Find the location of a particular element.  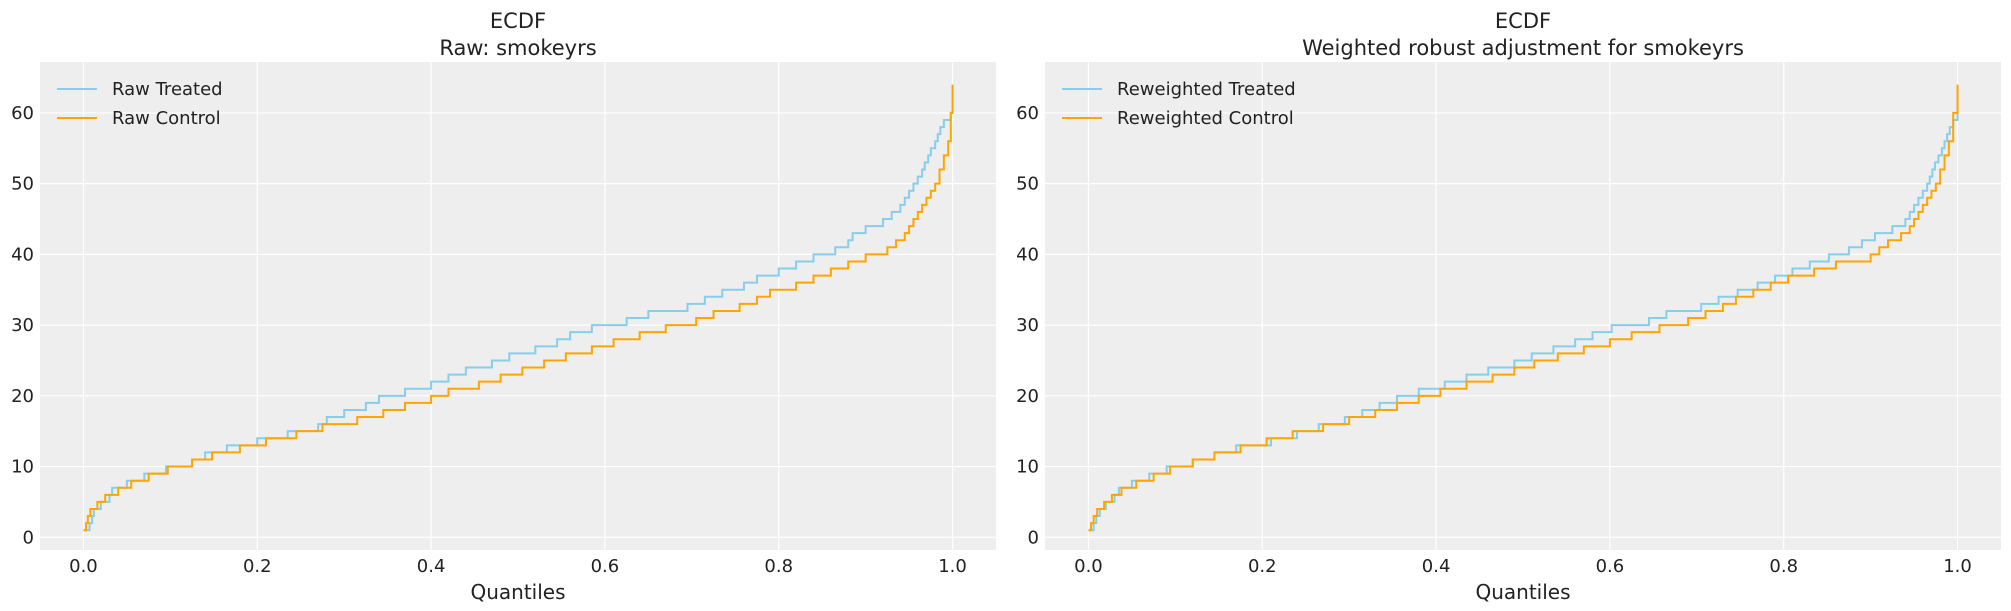

legend-label: Raw Control is located at coordinates (166, 118).